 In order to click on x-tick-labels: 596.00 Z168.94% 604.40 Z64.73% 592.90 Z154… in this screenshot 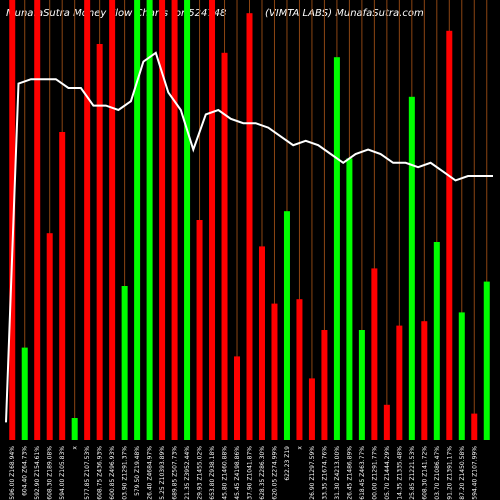, I will do `click(243, 473)`.